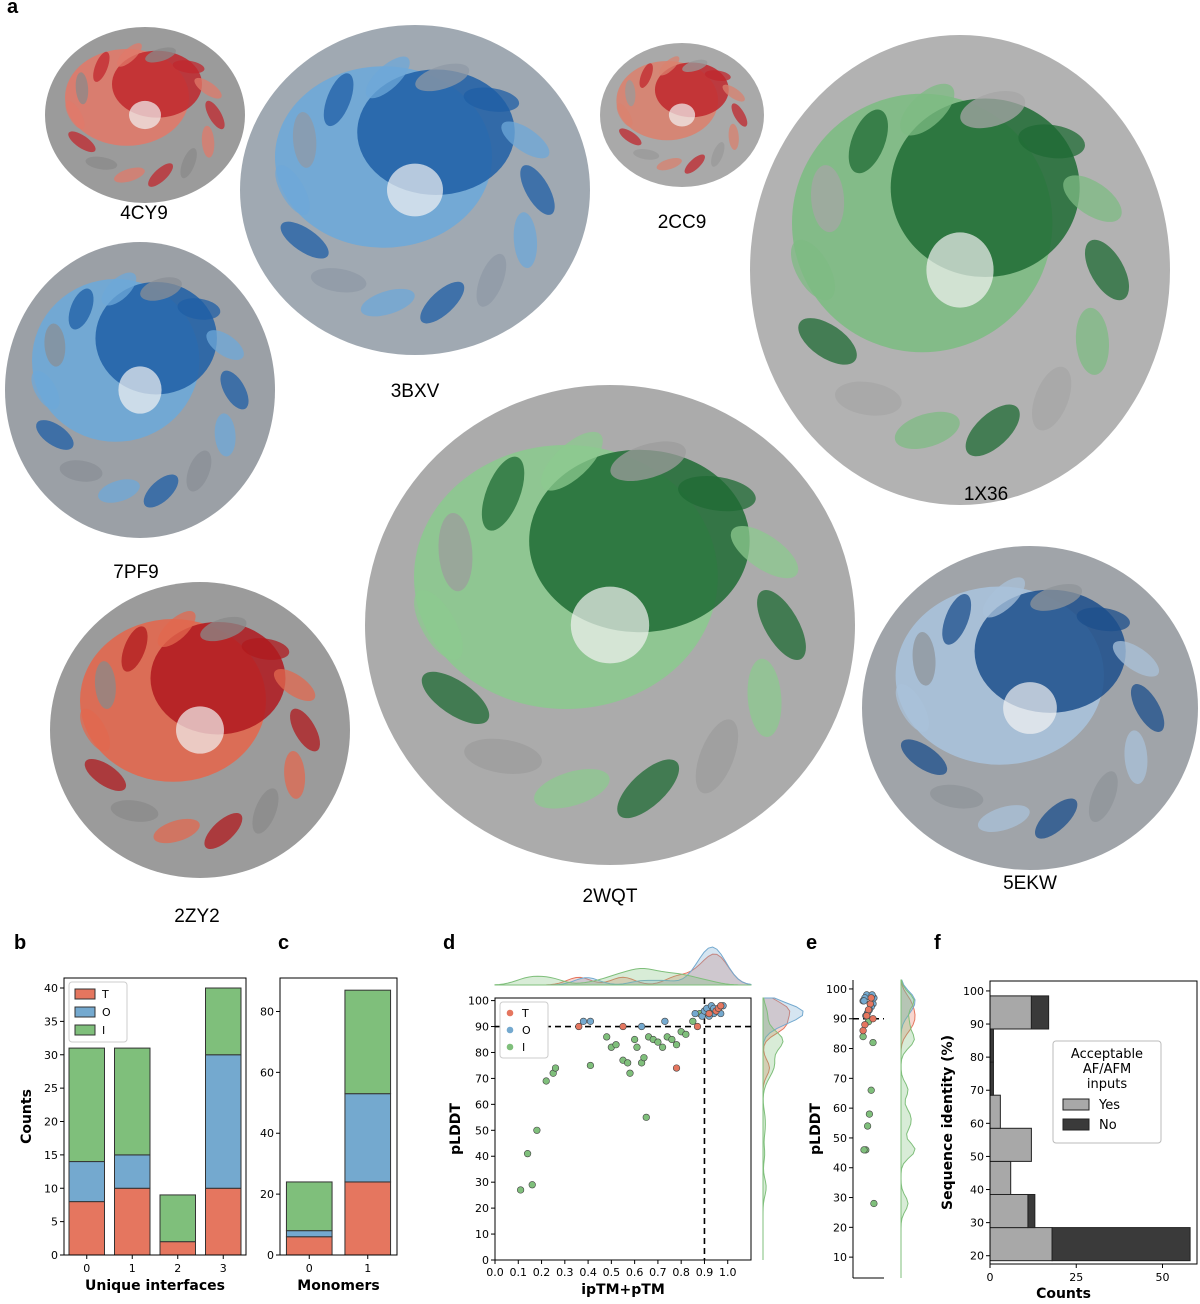 Image resolution: width=1200 pixels, height=1304 pixels. What do you see at coordinates (482, 1156) in the screenshot?
I see `y-tick-label: 40` at bounding box center [482, 1156].